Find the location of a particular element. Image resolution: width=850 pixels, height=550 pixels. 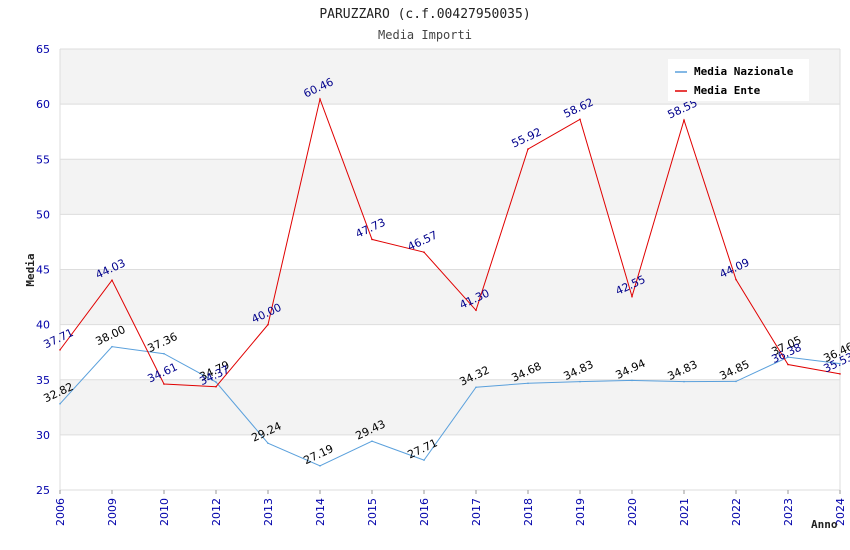

y-tick-label: 25 is located at coordinates (43, 490).